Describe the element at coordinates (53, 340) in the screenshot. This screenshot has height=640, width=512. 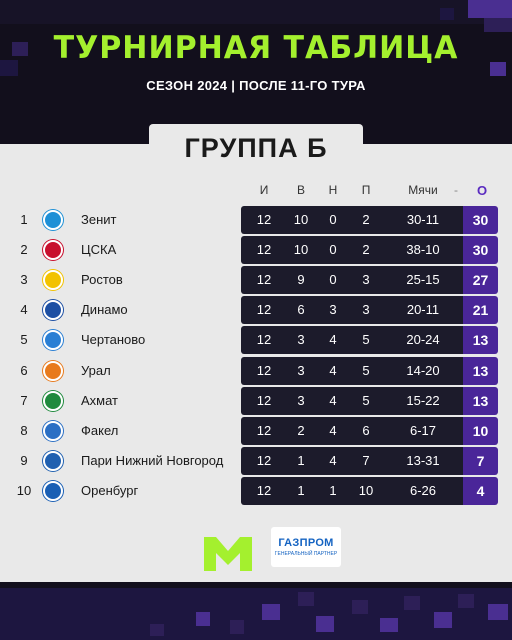
I see `chertanovo-logo-icon` at that location.